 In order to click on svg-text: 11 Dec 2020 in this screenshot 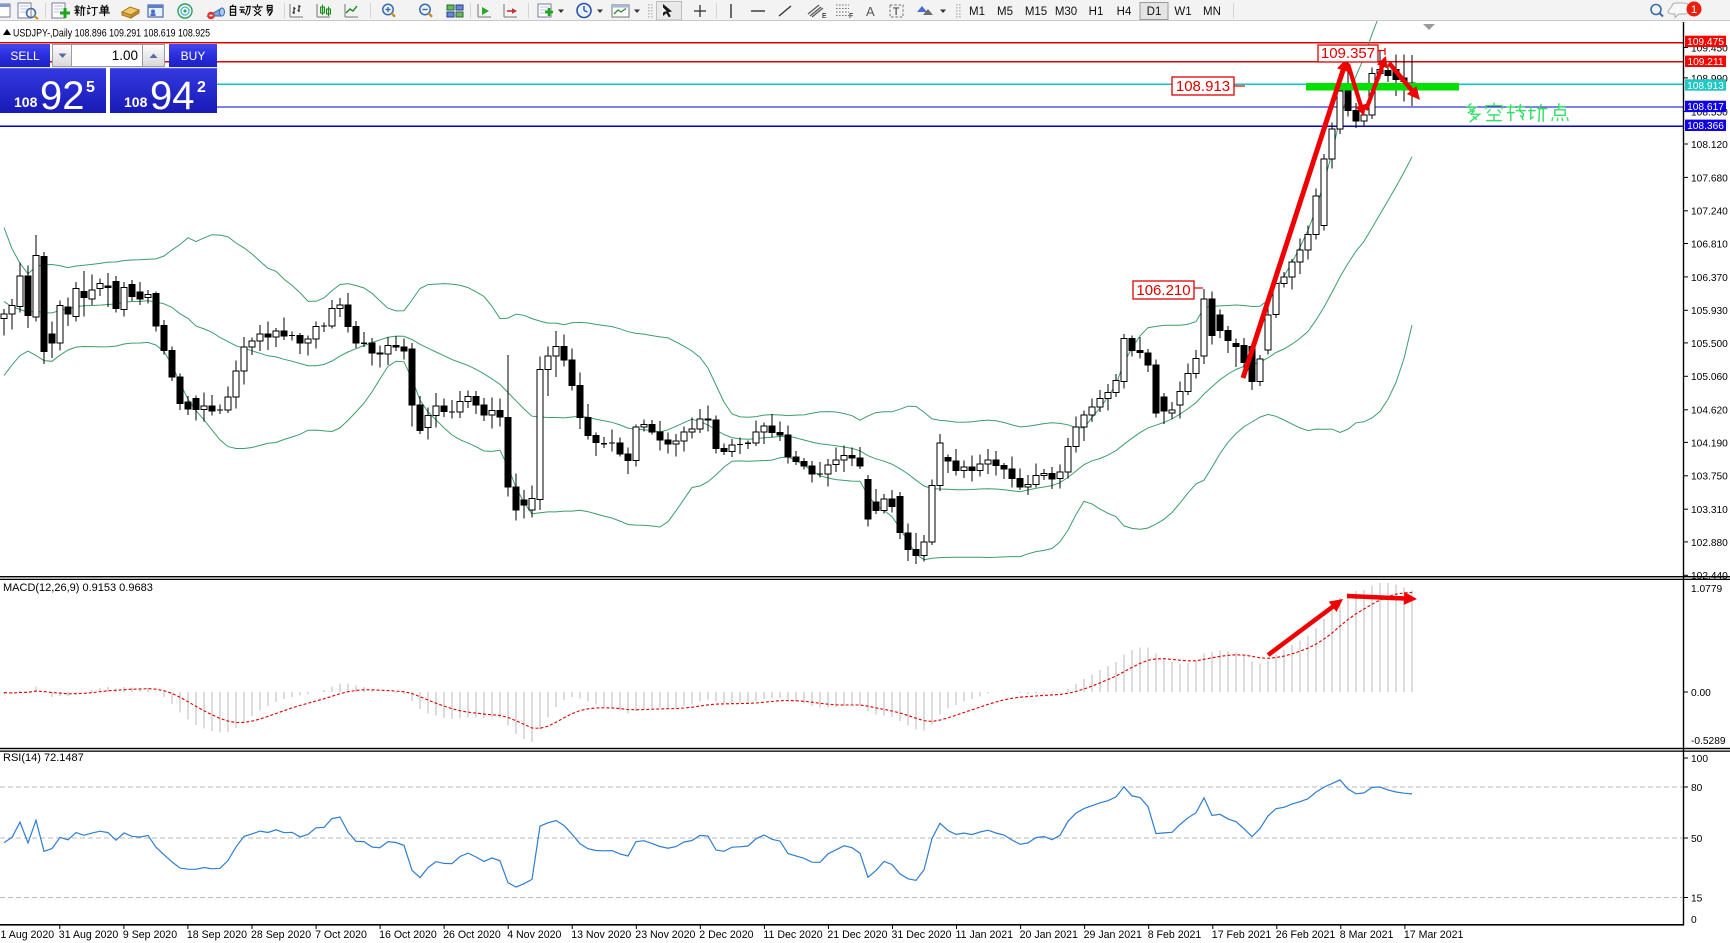, I will do `click(792, 935)`.